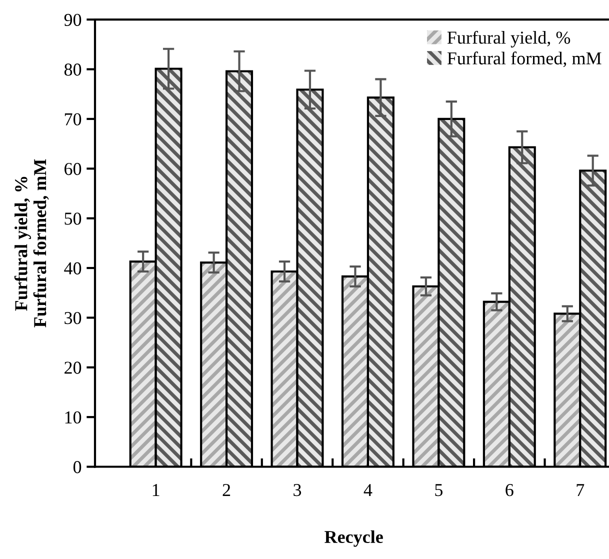  I want to click on y-tick-label: 20, so click(73, 368).